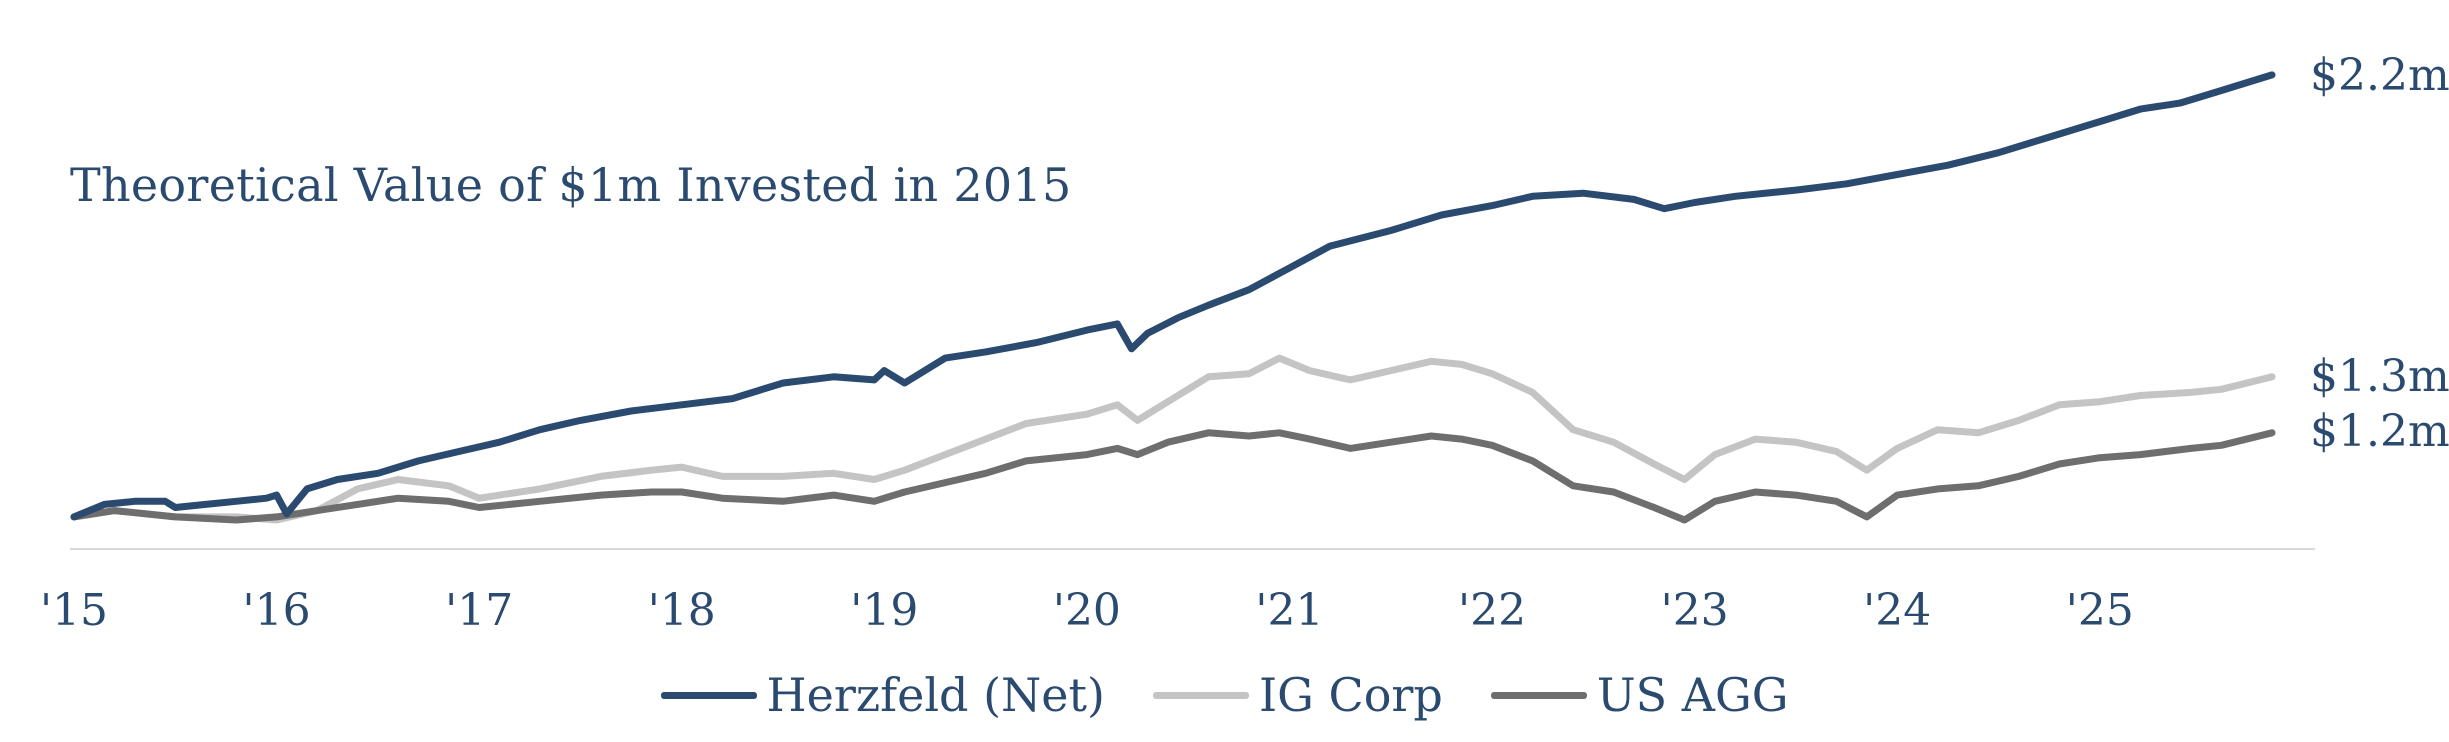 The height and width of the screenshot is (742, 2449). What do you see at coordinates (884, 610) in the screenshot?
I see `x-tick-label: '19` at bounding box center [884, 610].